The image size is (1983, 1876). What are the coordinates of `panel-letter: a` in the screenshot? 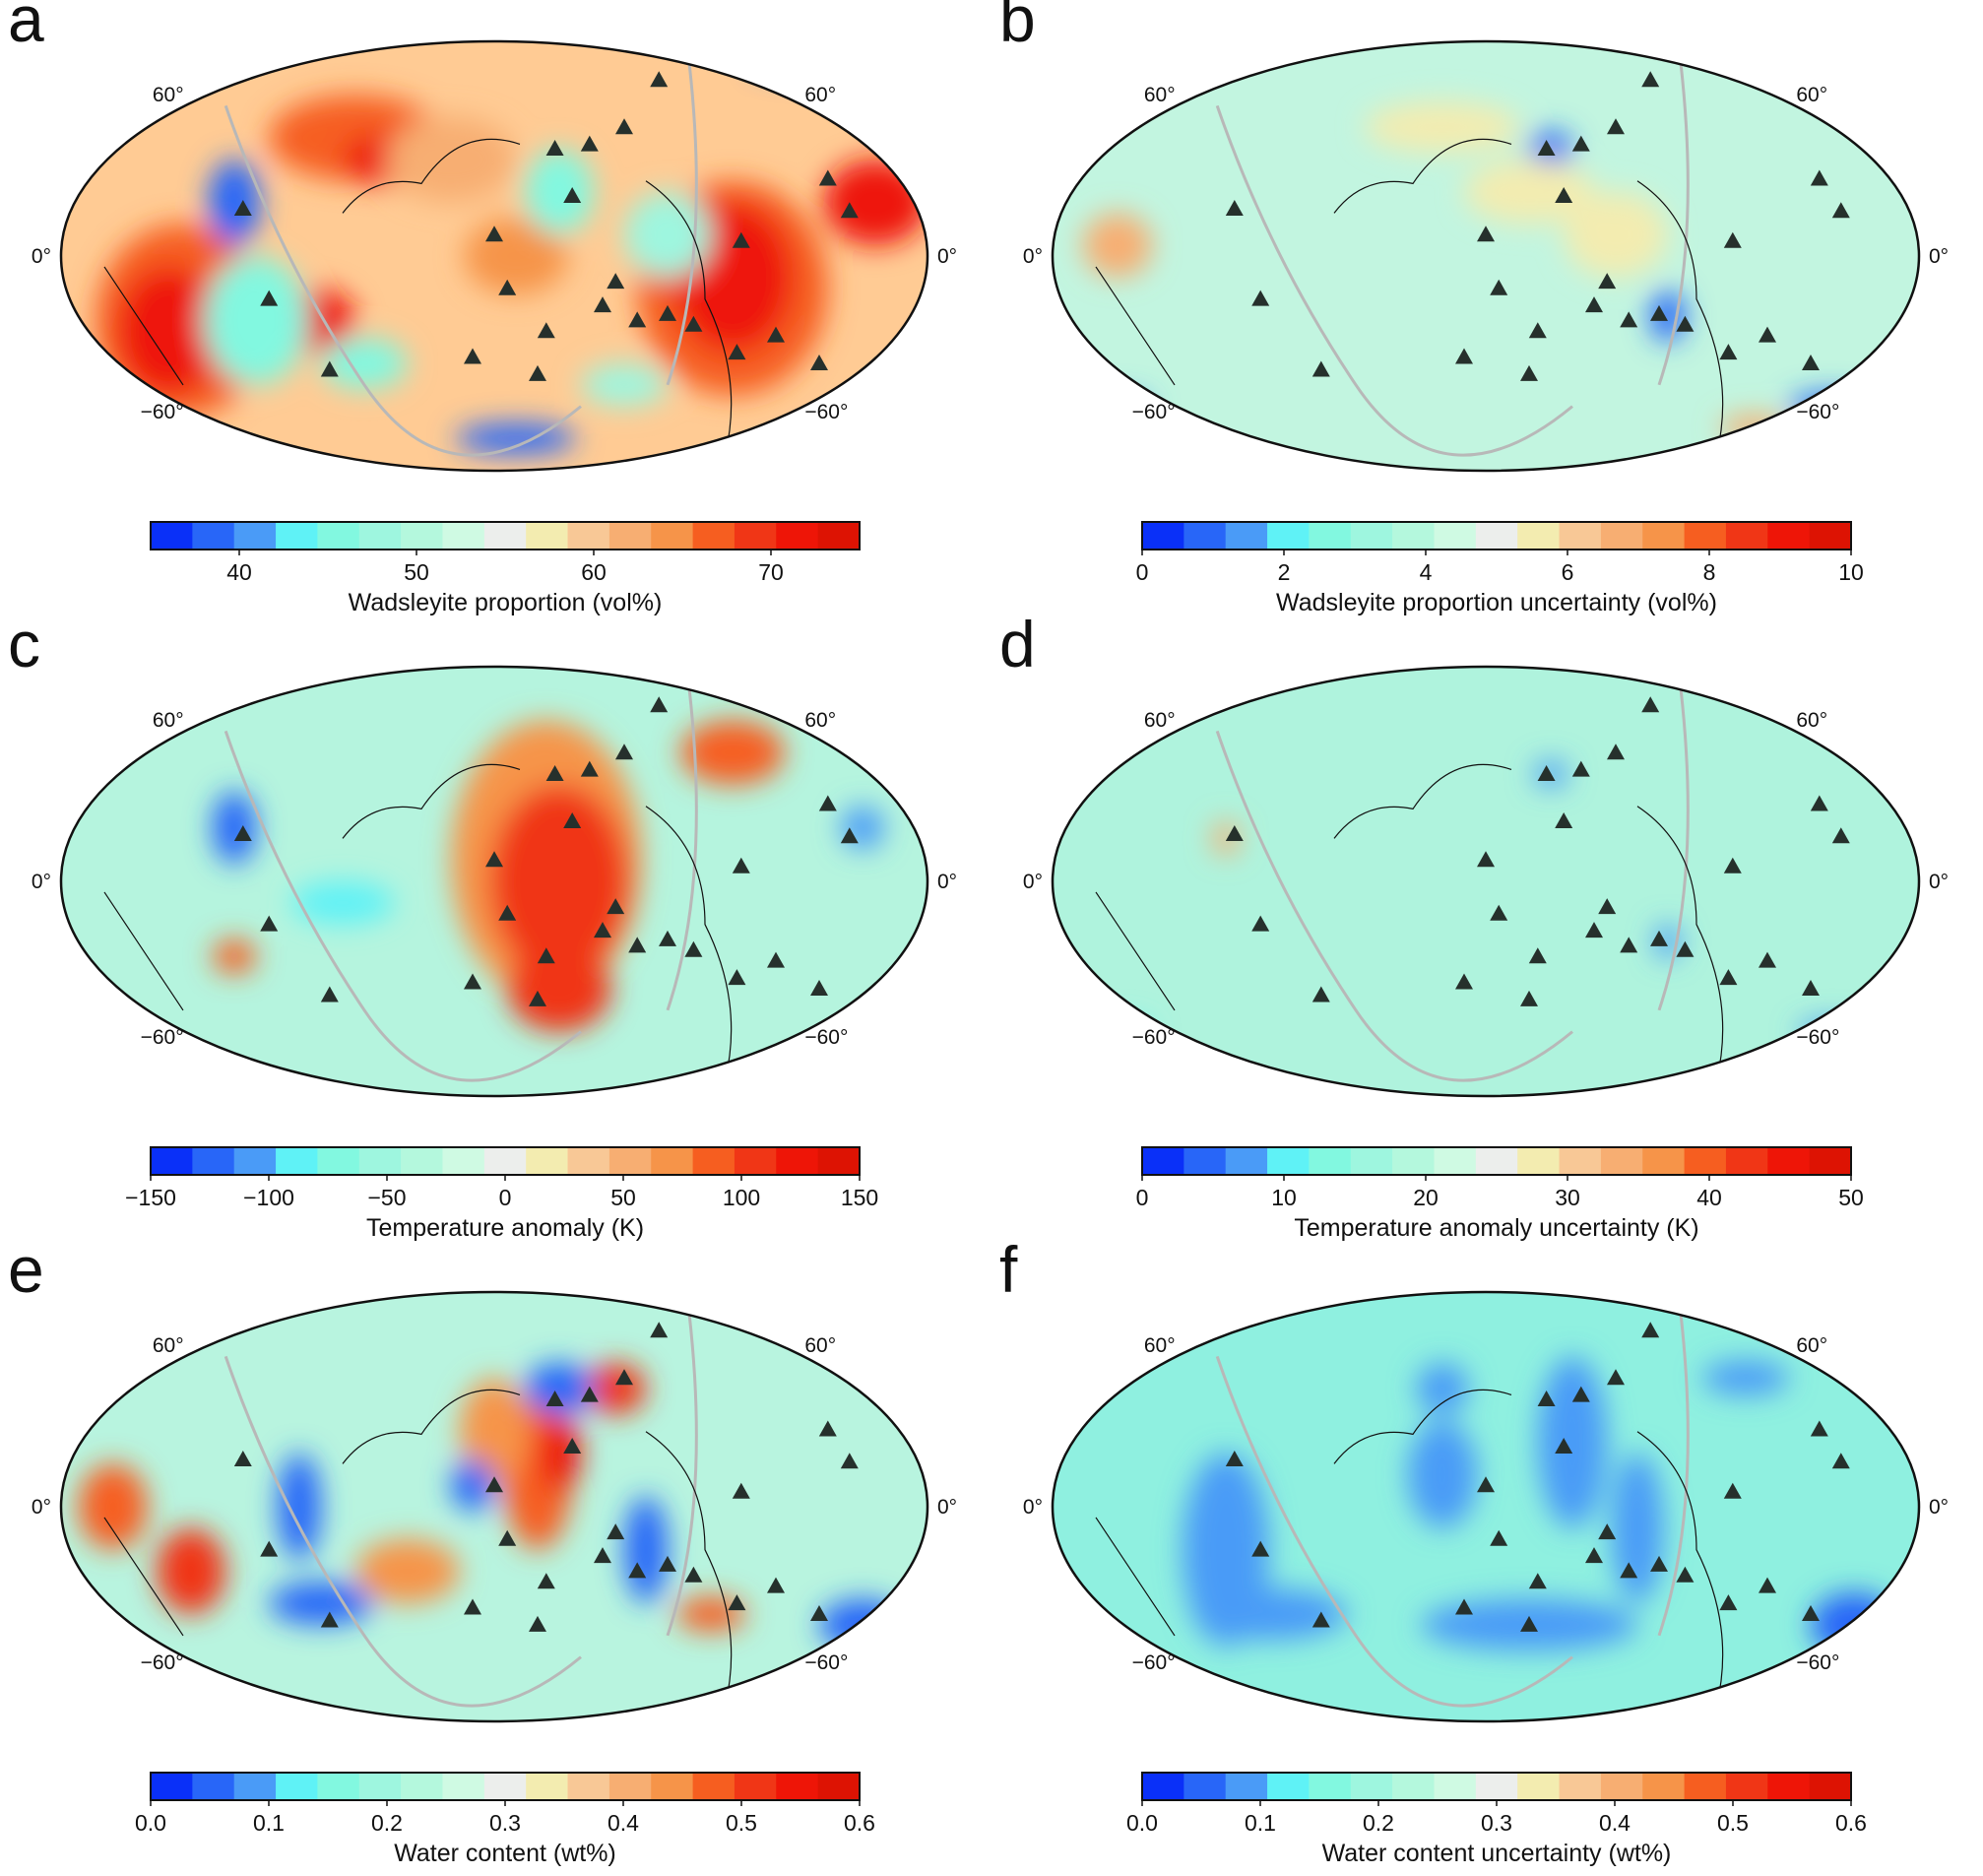 It's located at (26, 28).